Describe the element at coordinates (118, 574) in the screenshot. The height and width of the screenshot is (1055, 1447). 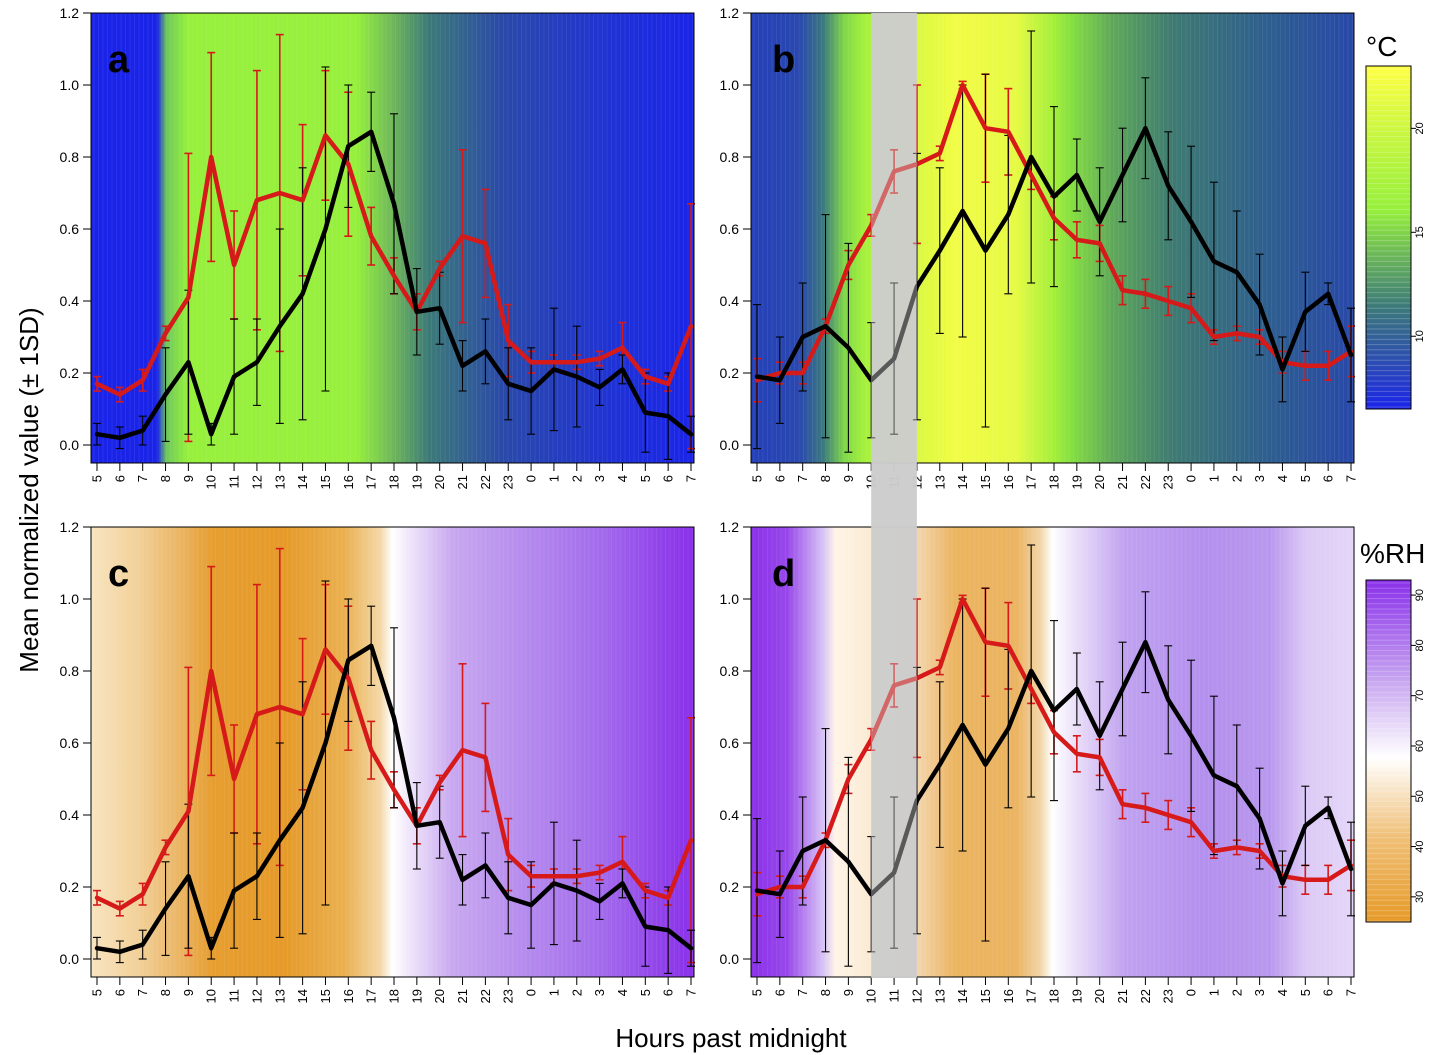
I see `panel-c-letter: c` at that location.